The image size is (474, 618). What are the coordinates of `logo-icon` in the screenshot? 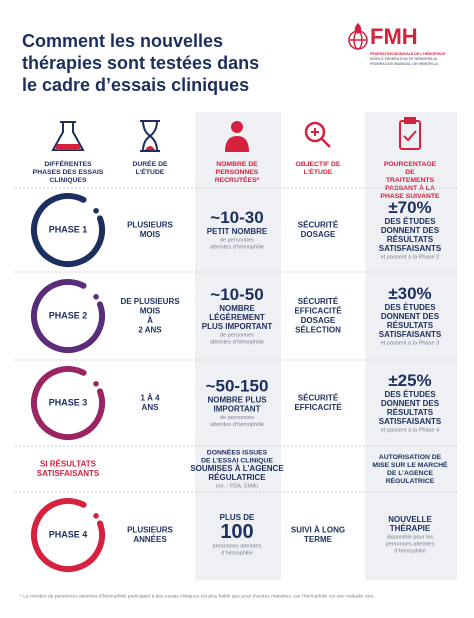 It's located at (358, 36).